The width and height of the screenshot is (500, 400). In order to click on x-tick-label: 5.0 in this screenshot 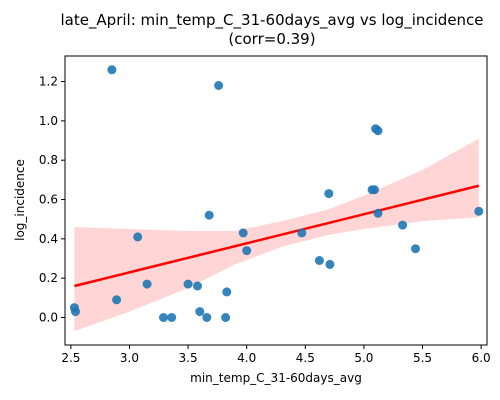, I will do `click(363, 358)`.